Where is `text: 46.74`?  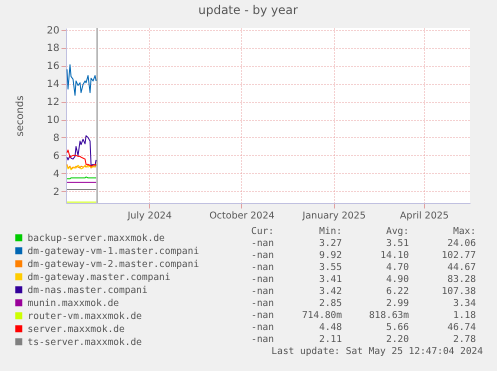
text: 46.74 is located at coordinates (461, 328).